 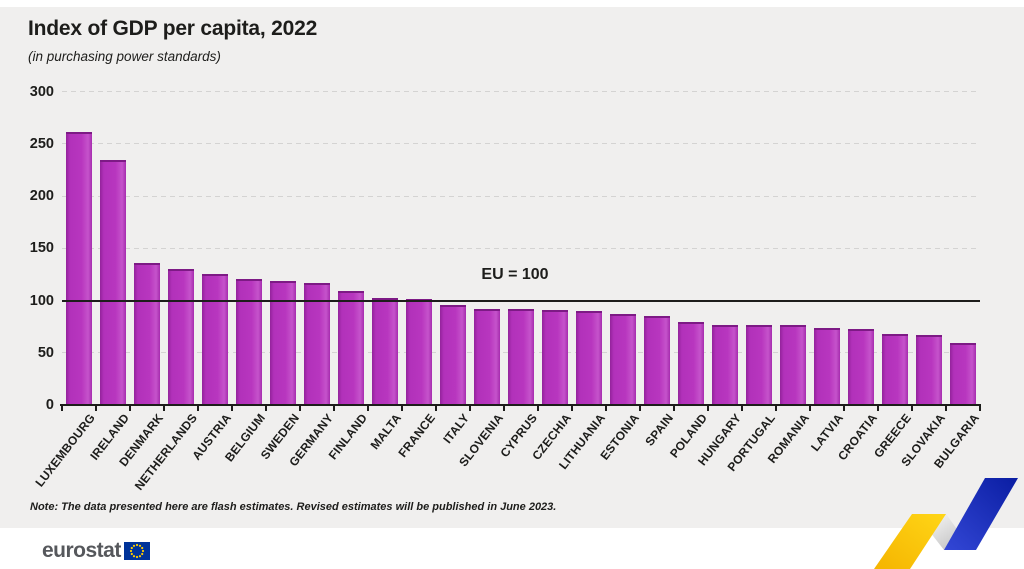 I want to click on ytick-label-250: 250, so click(x=41, y=143).